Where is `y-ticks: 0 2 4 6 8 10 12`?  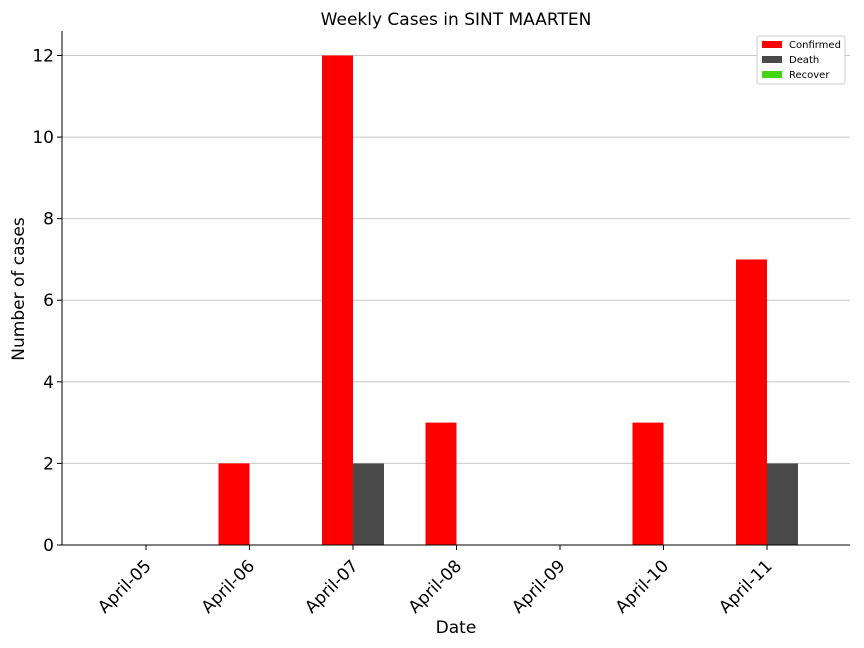
y-ticks: 0 2 4 6 8 10 12 is located at coordinates (47, 301).